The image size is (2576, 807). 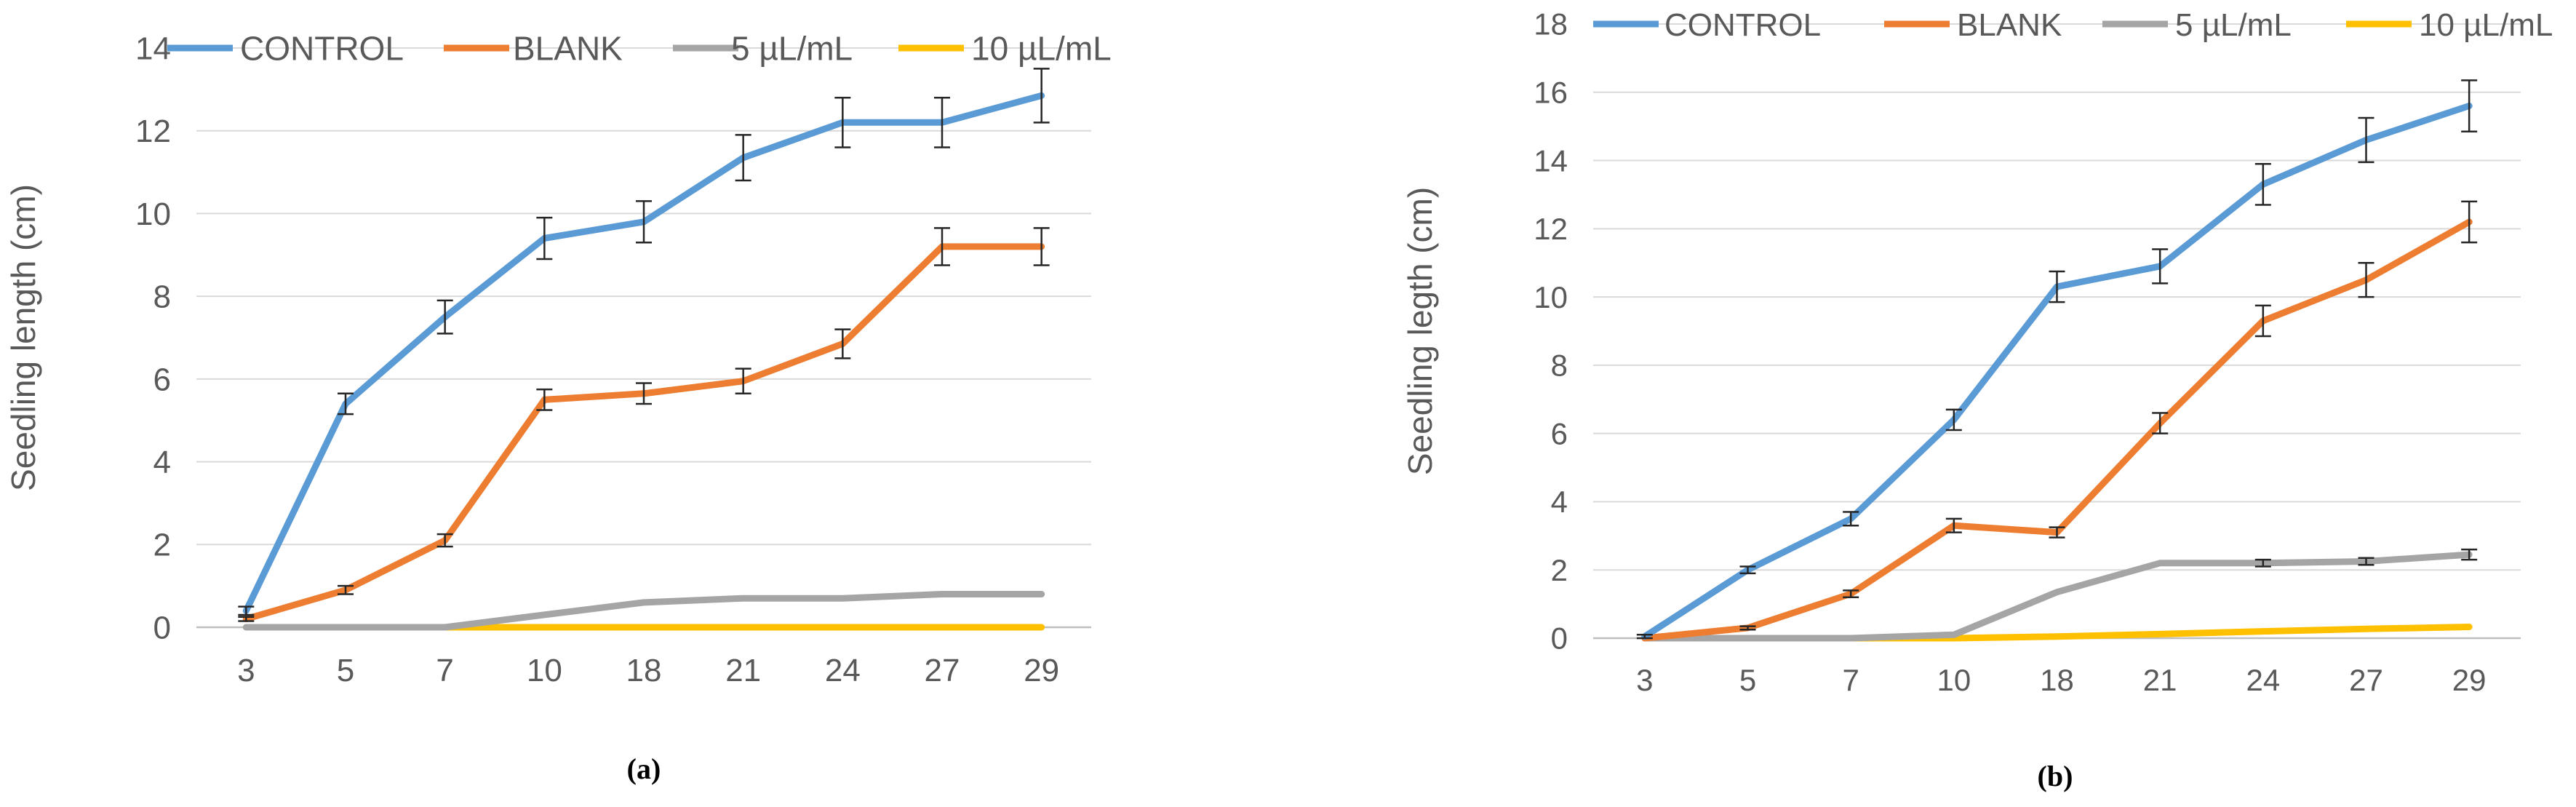 What do you see at coordinates (644, 768) in the screenshot?
I see `panel-caption: (a)` at bounding box center [644, 768].